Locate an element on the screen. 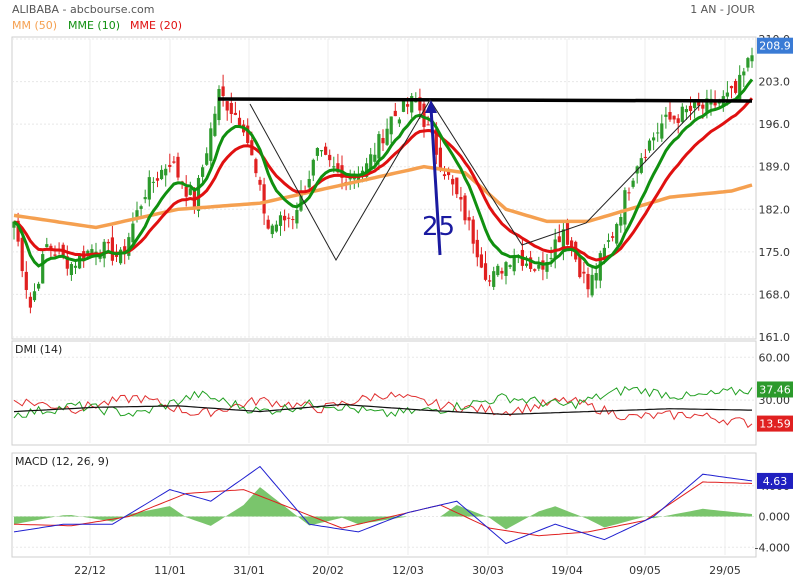  resistance-line is located at coordinates (485, 100).